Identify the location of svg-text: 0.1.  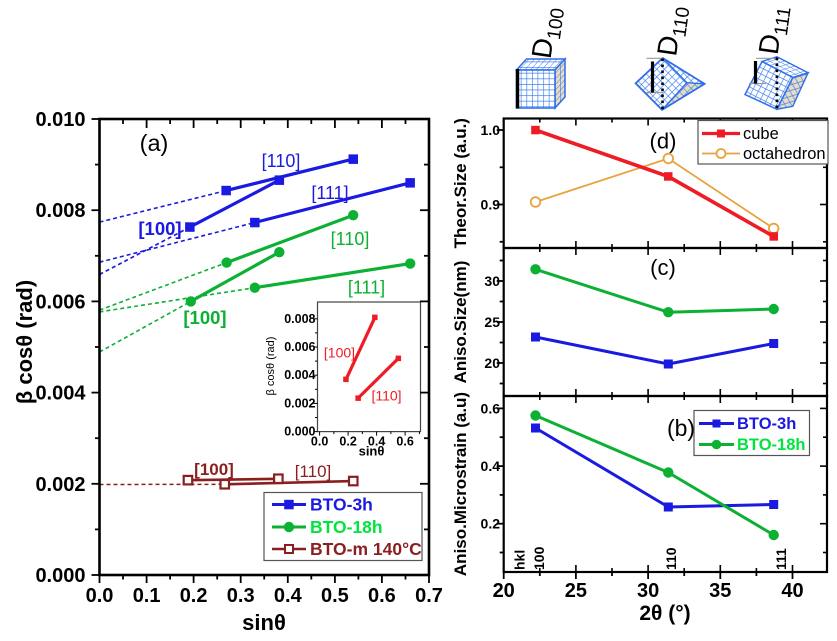
(147, 596).